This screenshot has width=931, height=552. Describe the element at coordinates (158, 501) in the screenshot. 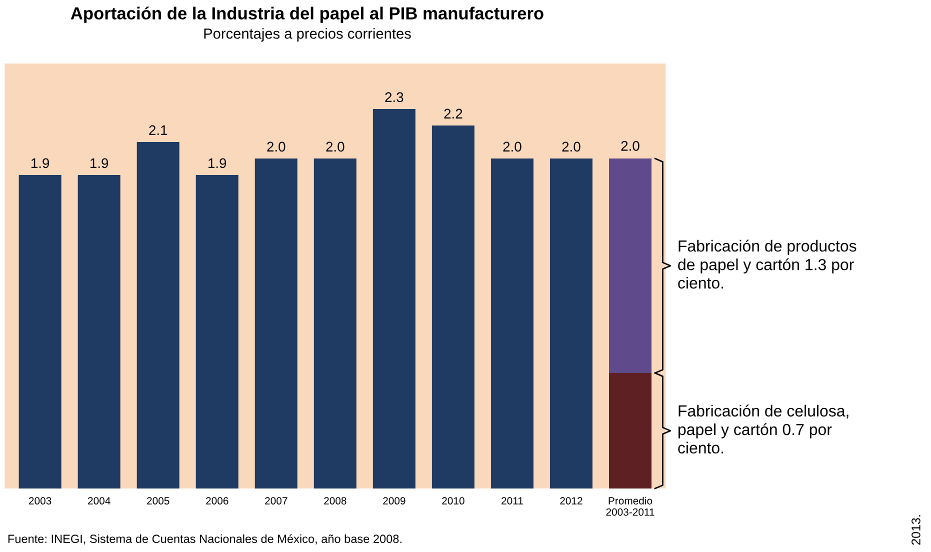

I see `x-tick-label: 2005` at that location.